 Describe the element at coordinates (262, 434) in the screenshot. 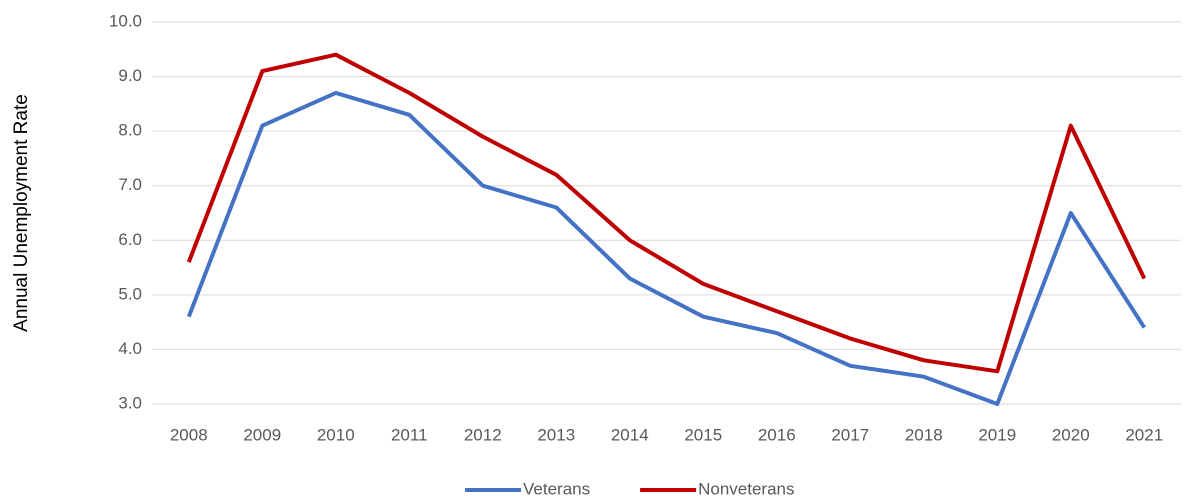

I see `x-tick-label: 2009` at that location.